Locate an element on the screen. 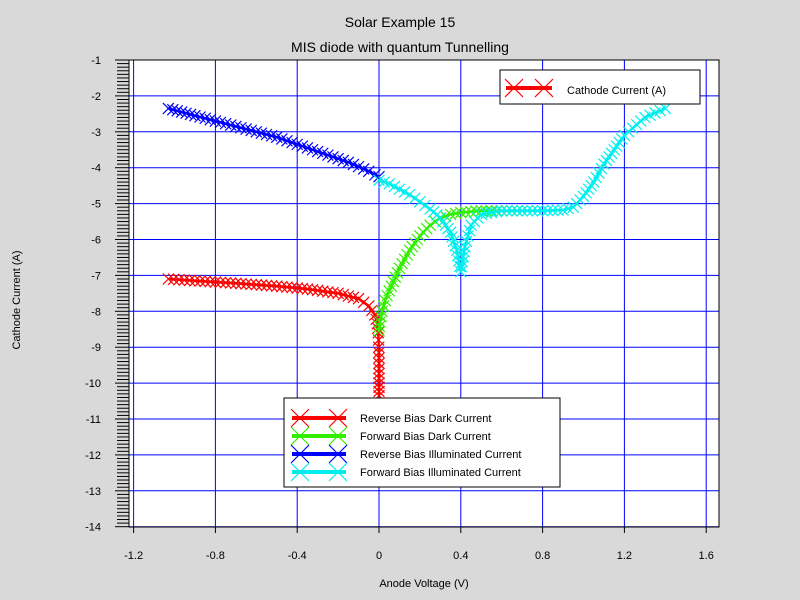 This screenshot has width=800, height=600. y-tick-label: -14 is located at coordinates (93, 528).